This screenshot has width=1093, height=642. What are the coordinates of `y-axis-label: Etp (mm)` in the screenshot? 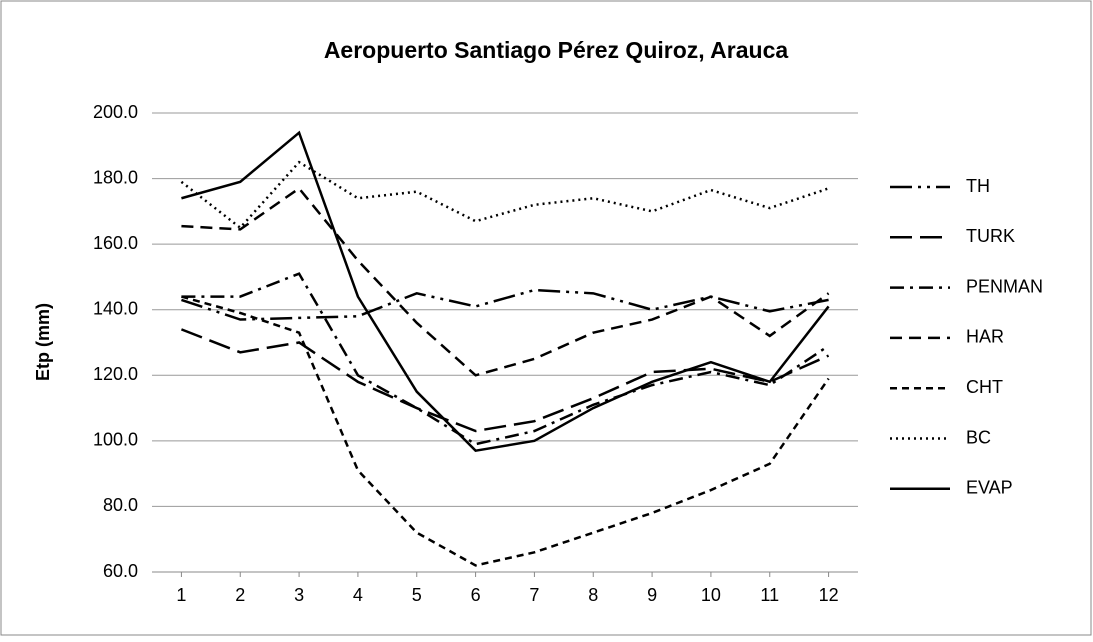 It's located at (43, 342).